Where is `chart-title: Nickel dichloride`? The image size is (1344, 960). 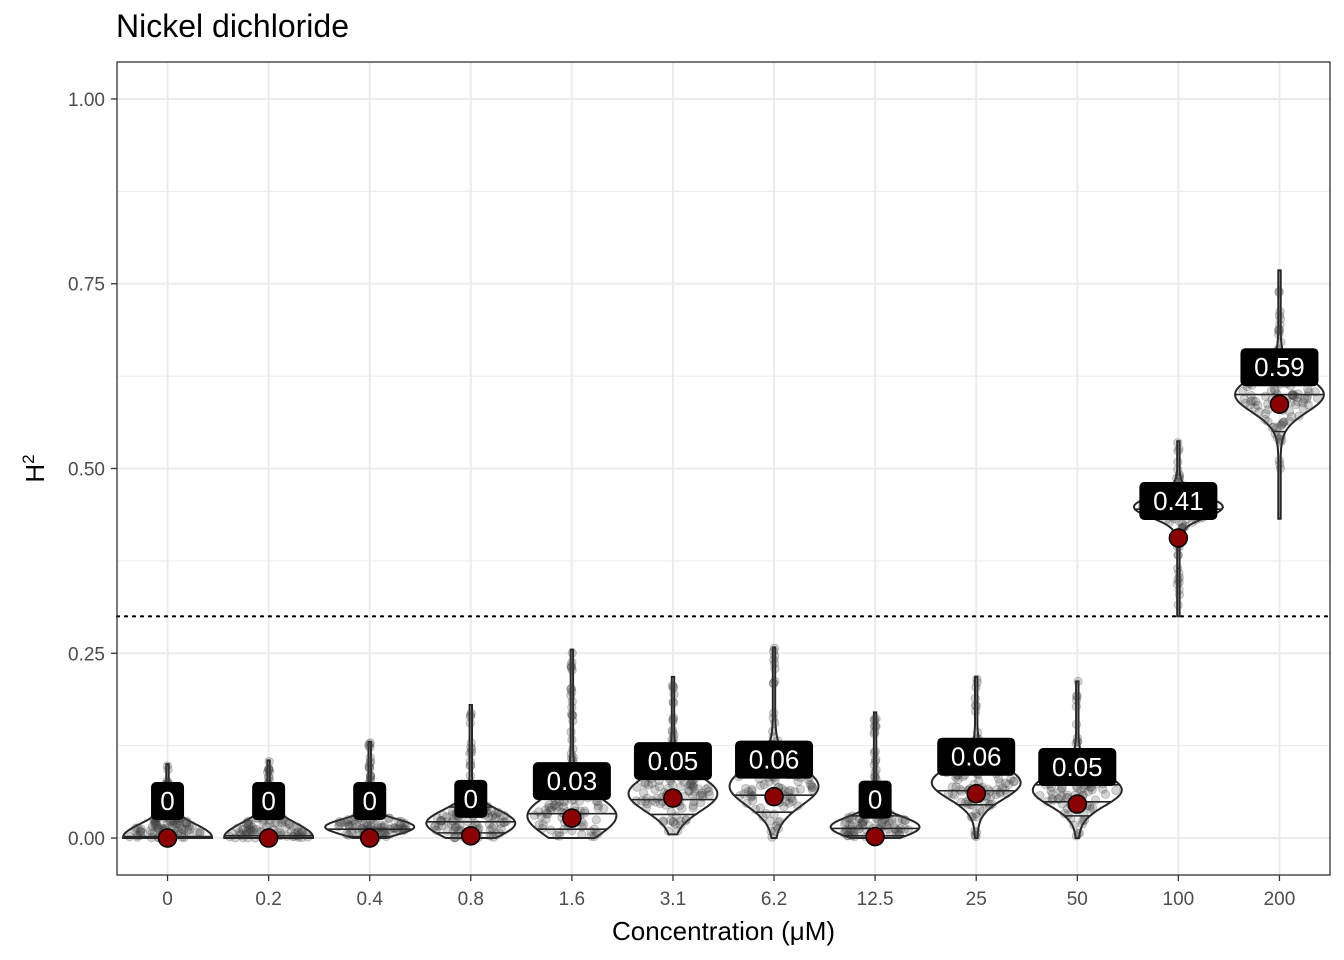
chart-title: Nickel dichloride is located at coordinates (232, 26).